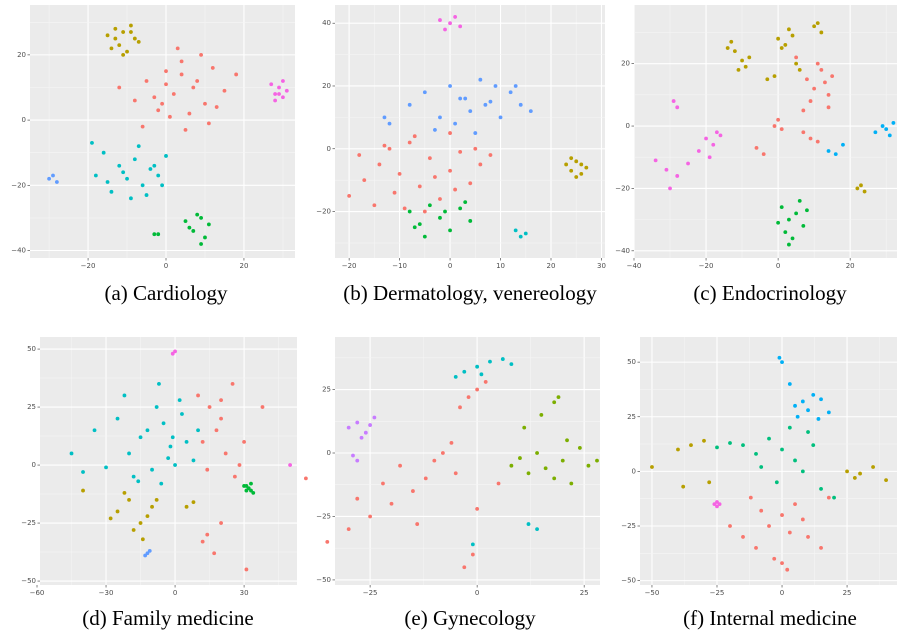 The image size is (899, 635). What do you see at coordinates (166, 293) in the screenshot?
I see `caption: (a) Cardiology` at bounding box center [166, 293].